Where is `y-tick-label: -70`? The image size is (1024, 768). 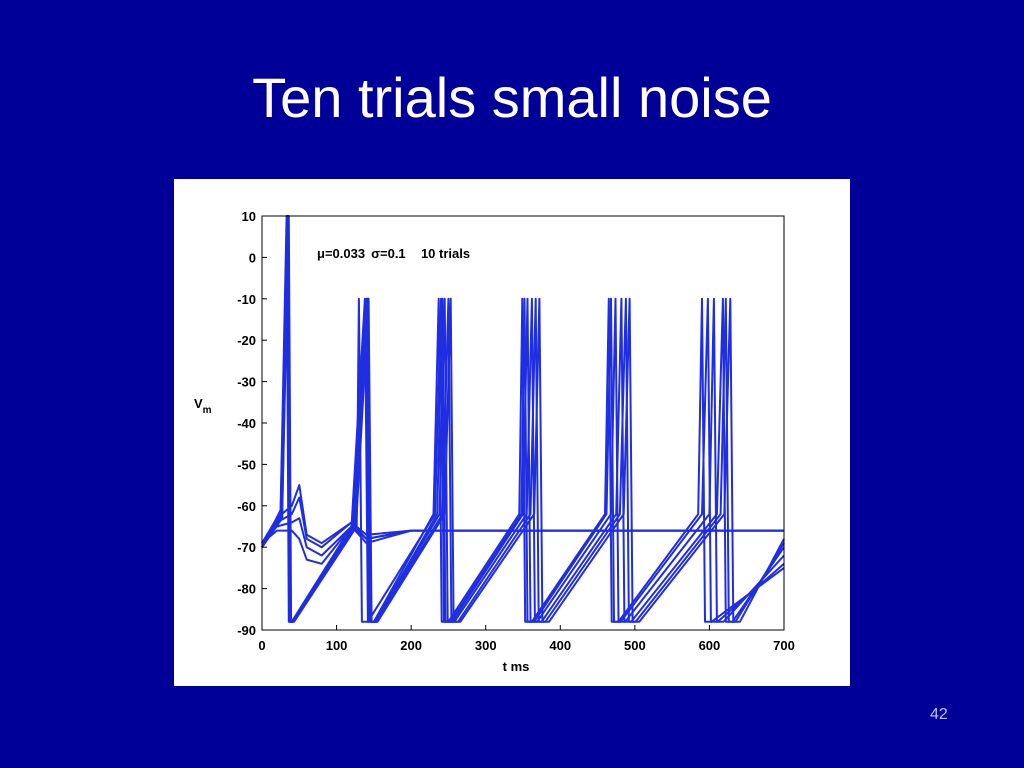 y-tick-label: -70 is located at coordinates (246, 547).